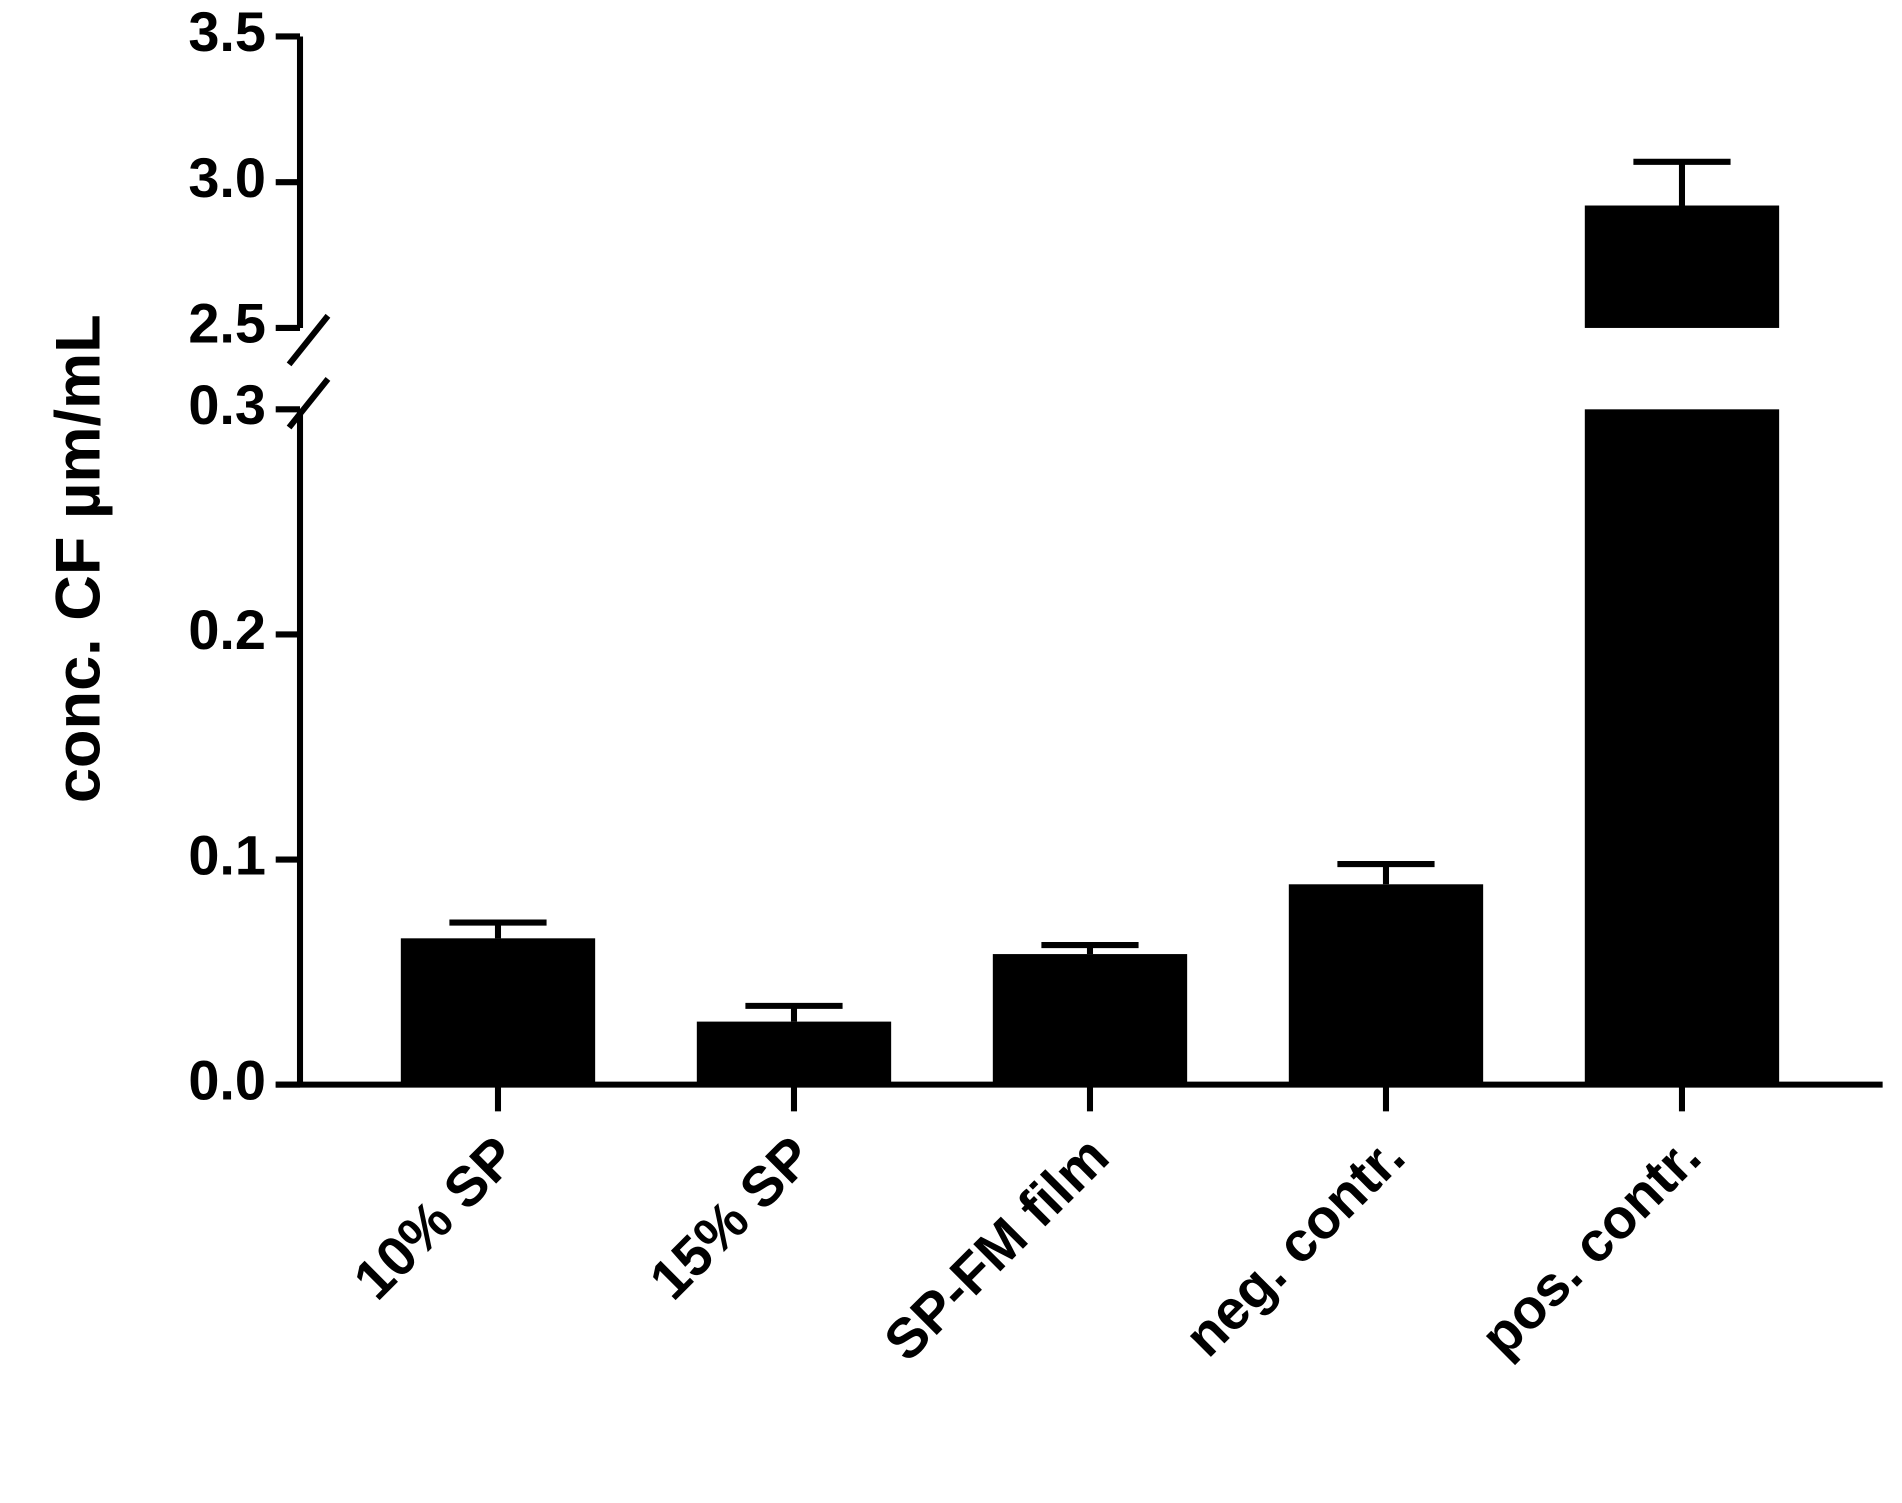 The height and width of the screenshot is (1503, 1902). Describe the element at coordinates (227, 1079) in the screenshot. I see `y-tick-label: 0.0` at that location.